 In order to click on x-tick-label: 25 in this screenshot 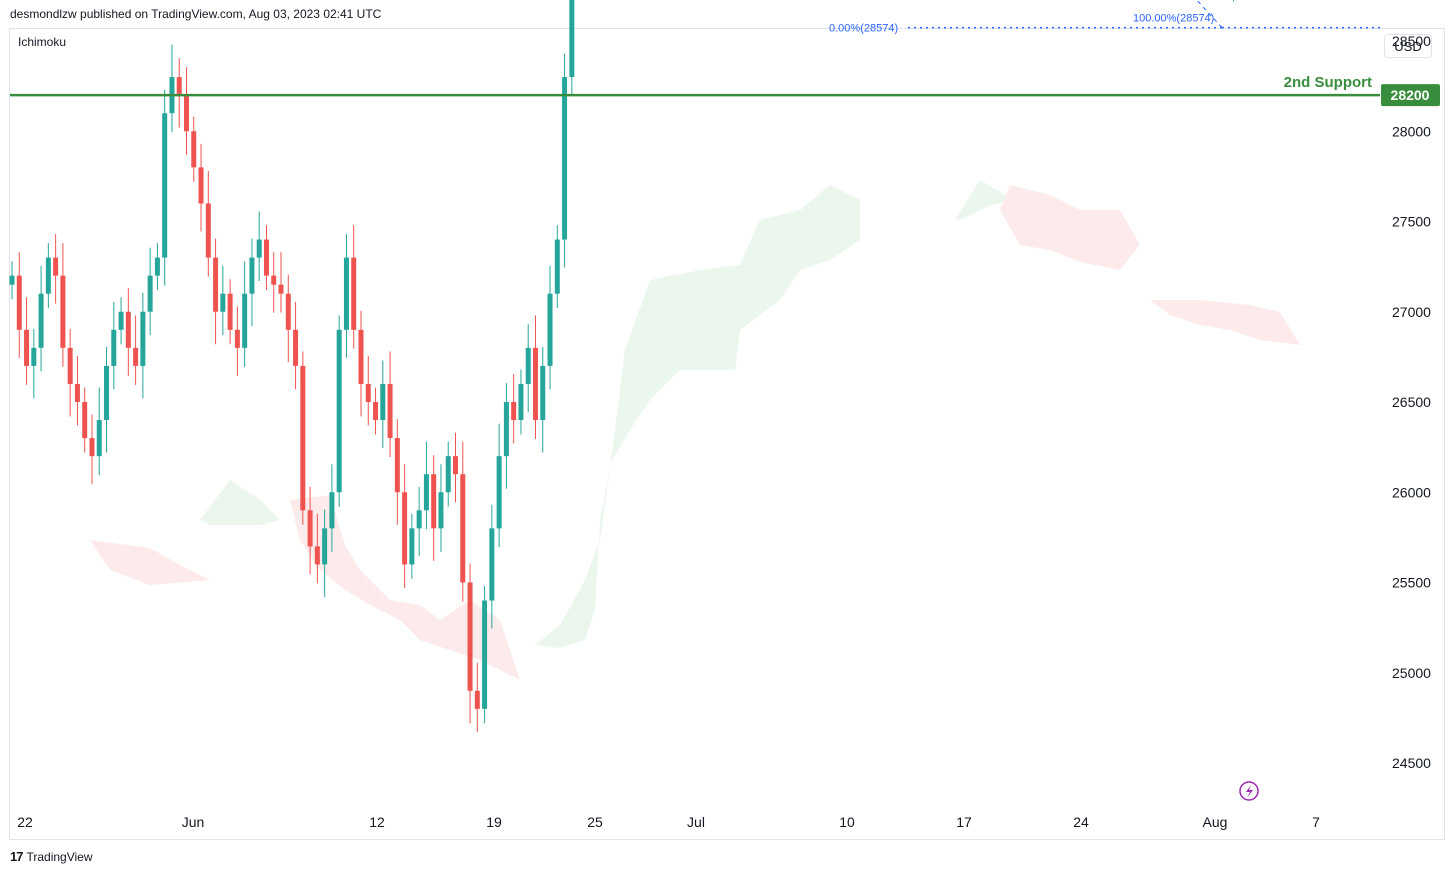, I will do `click(595, 822)`.